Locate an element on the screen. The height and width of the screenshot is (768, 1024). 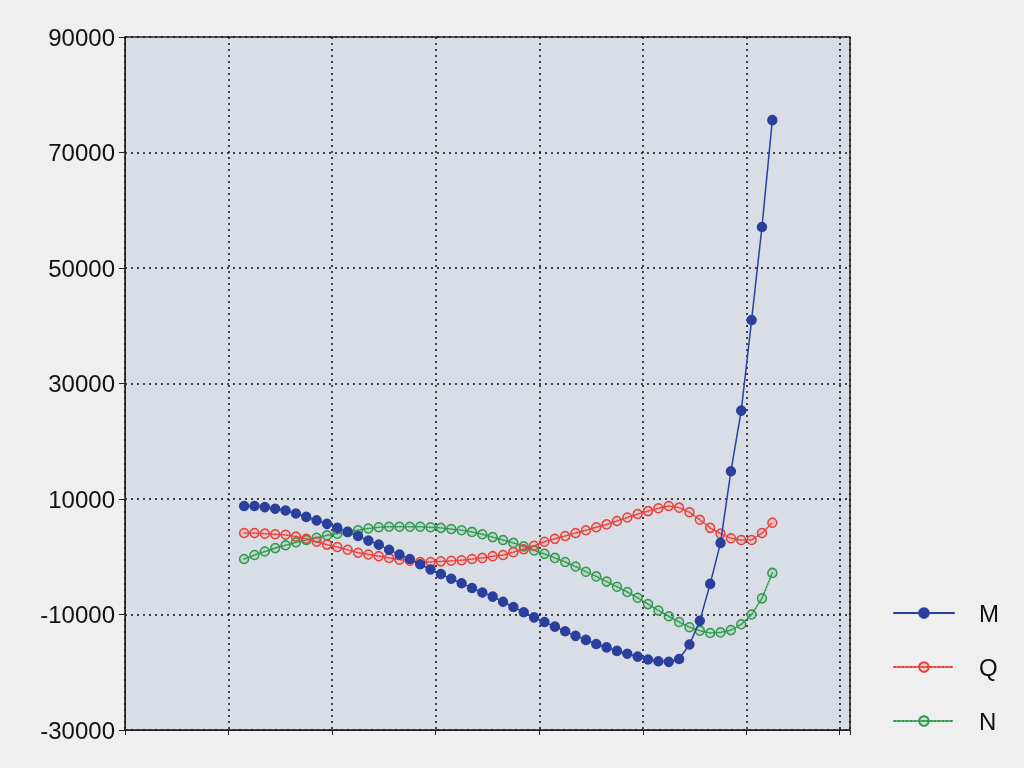
y-tick-label: -10000 is located at coordinates (77, 614).